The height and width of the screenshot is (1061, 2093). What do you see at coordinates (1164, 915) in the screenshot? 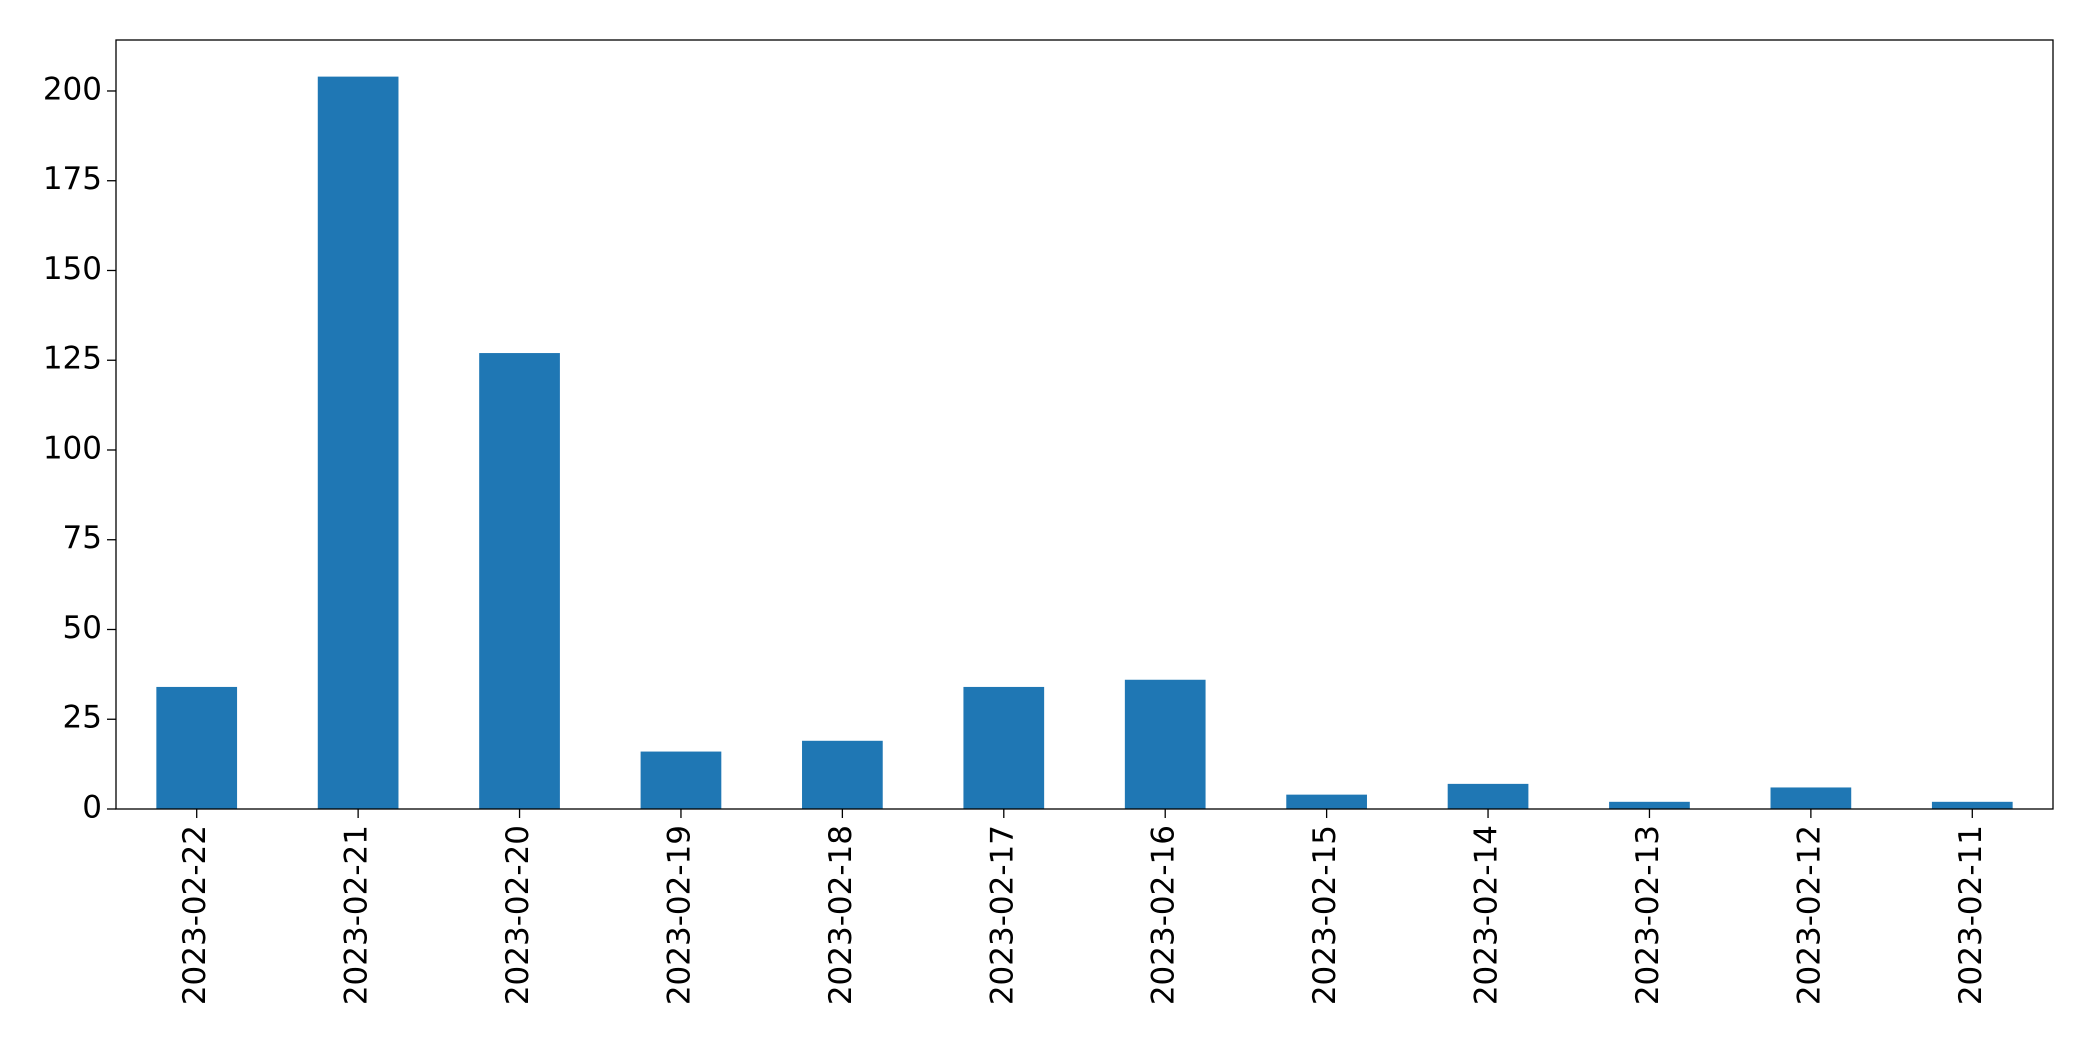
I see `x-tick-label: 2023-02-16` at bounding box center [1164, 915].